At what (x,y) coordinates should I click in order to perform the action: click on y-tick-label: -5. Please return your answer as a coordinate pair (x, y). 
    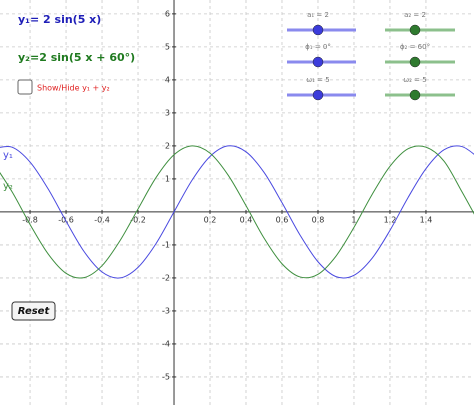
    Looking at the image, I should click on (166, 376).